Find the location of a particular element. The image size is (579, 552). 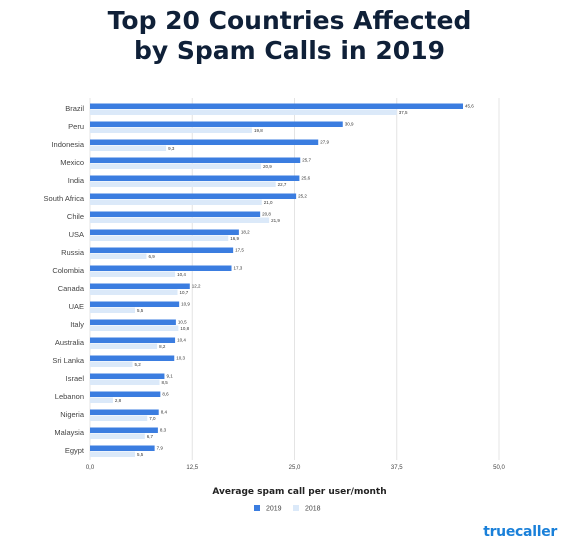

category-label: Lebanon is located at coordinates (69, 396).